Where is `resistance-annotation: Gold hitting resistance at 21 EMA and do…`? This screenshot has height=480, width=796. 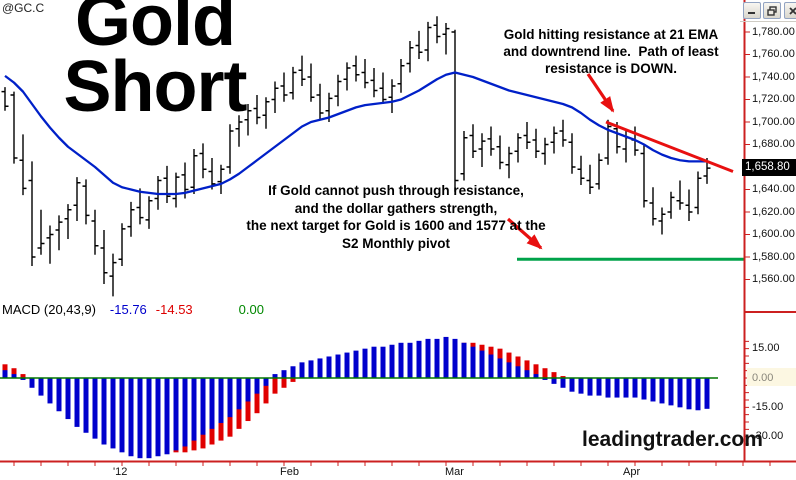
resistance-annotation: Gold hitting resistance at 21 EMA and do… is located at coordinates (611, 51).